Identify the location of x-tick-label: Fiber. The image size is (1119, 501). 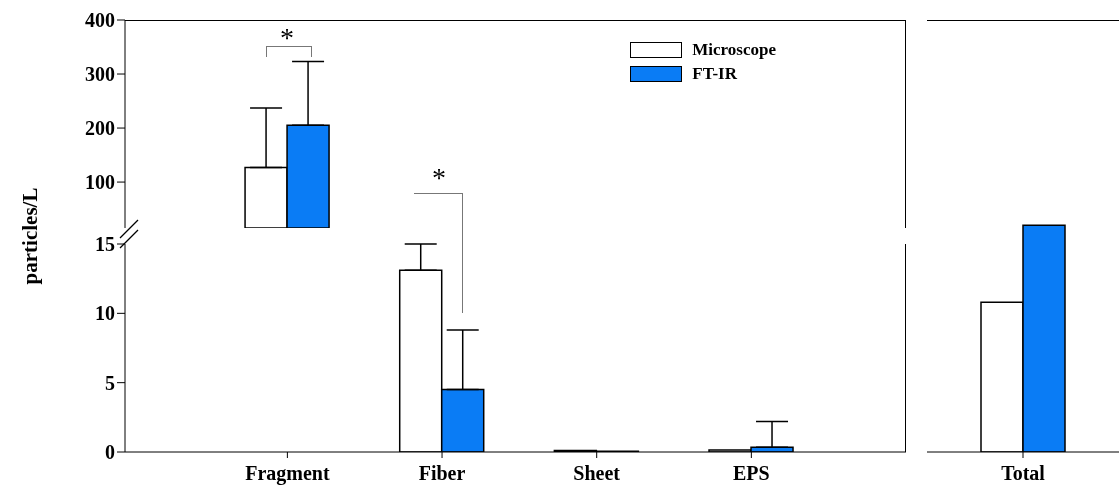
(442, 473).